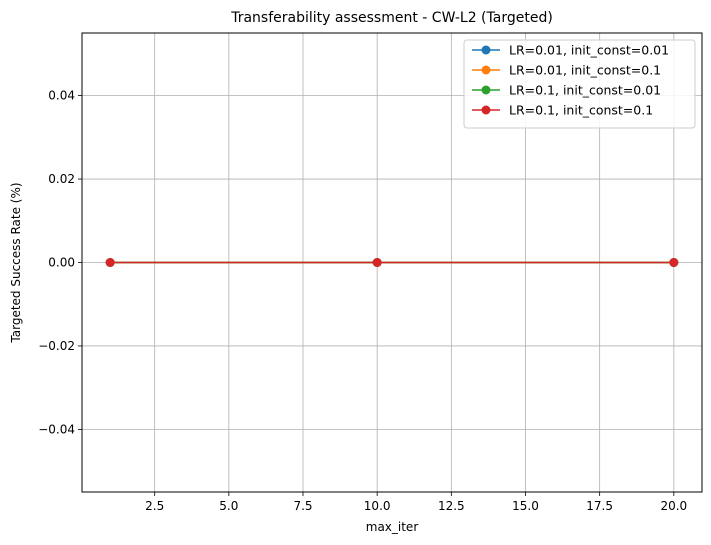  I want to click on x-tick-label: 2.5, so click(154, 506).